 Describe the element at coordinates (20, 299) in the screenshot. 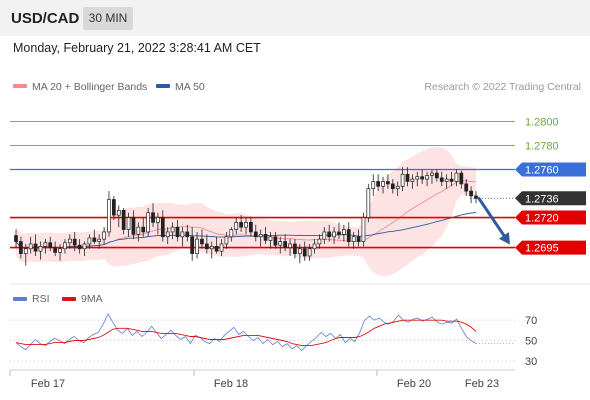

I see `legend-swatch-rsi` at that location.